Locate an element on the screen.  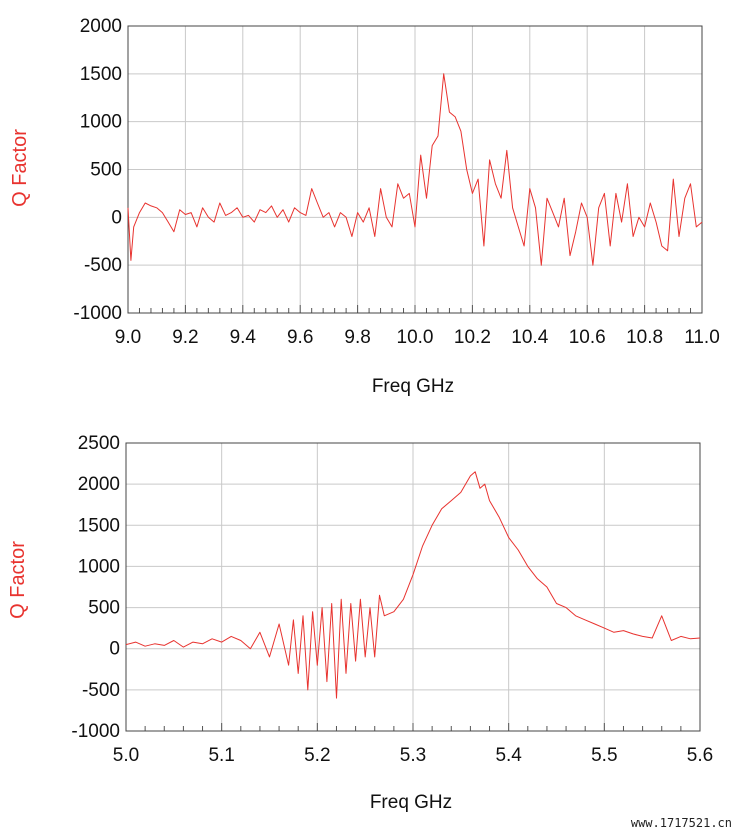
x-tick-label: 9.8 is located at coordinates (357, 337).